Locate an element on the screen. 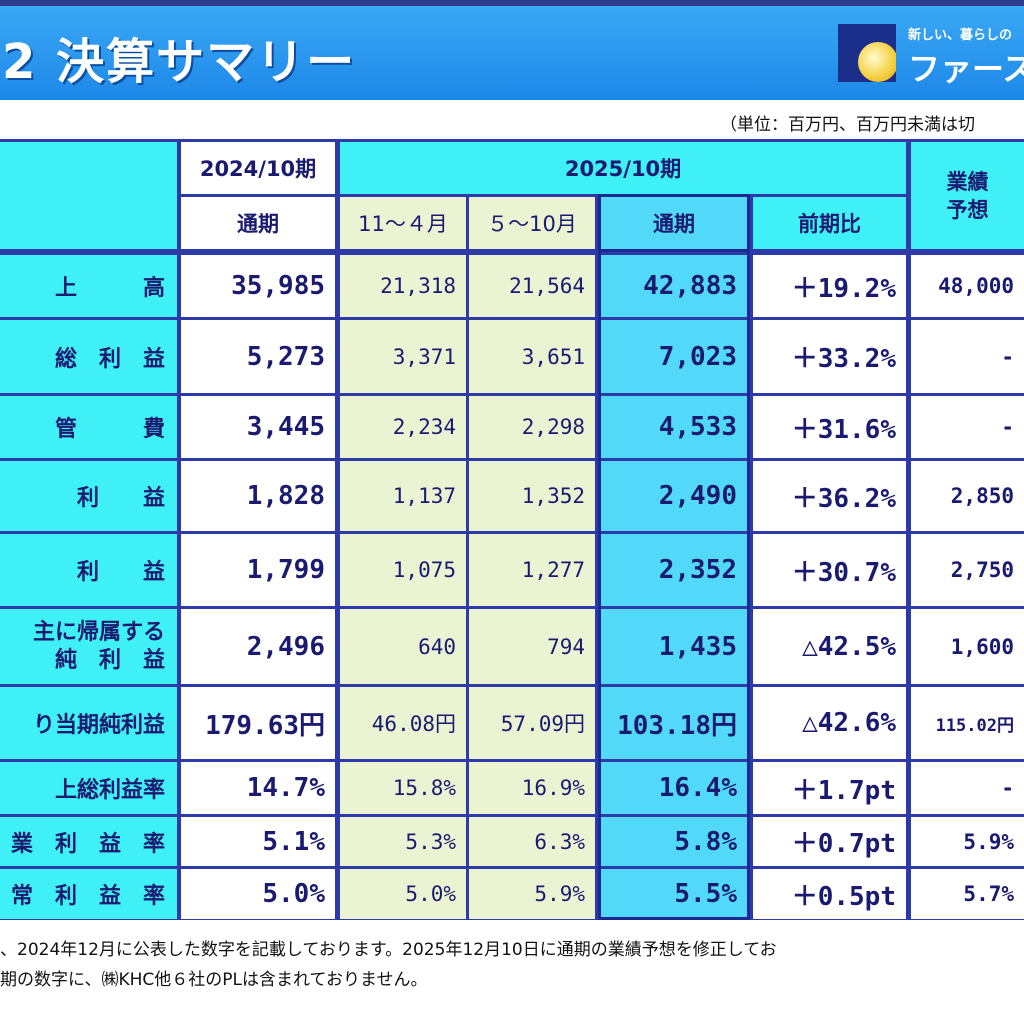 The width and height of the screenshot is (1024, 1024). cell-full: 7,023 is located at coordinates (674, 356).